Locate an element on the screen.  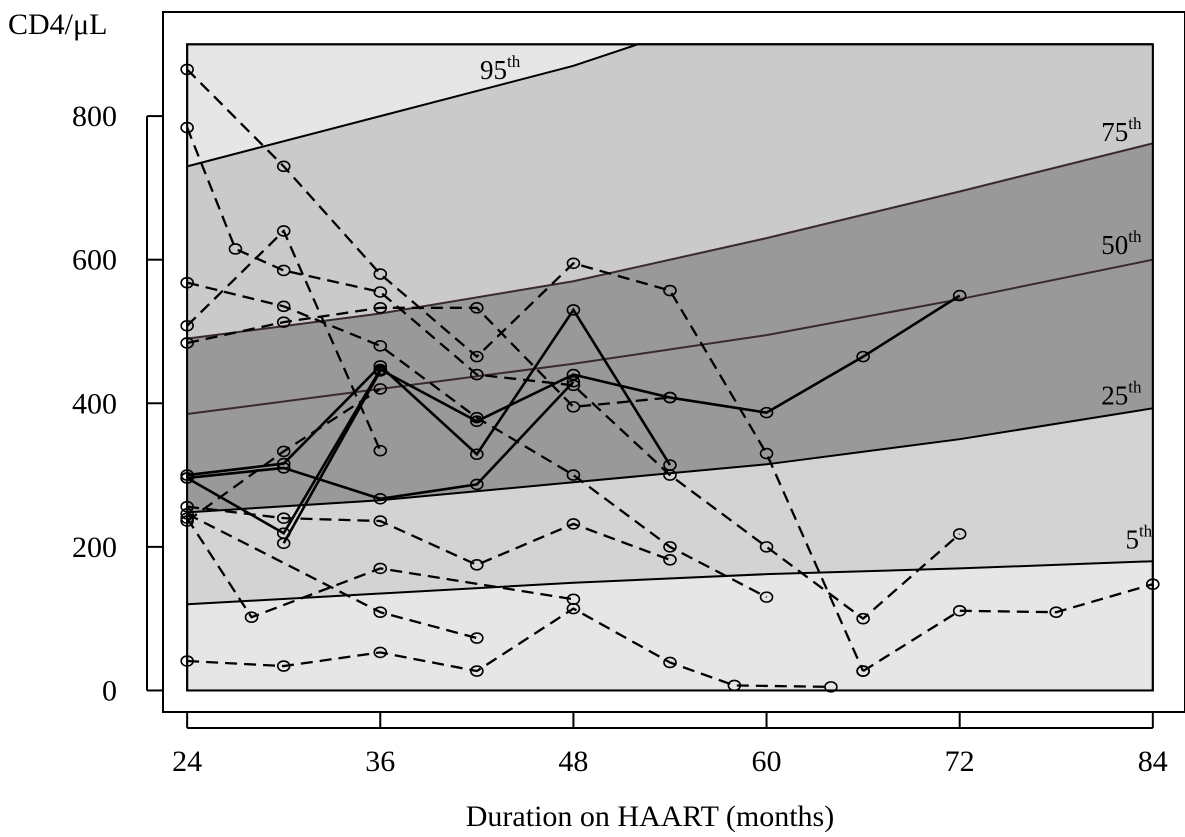
x-tick-label: 48 is located at coordinates (573, 761).